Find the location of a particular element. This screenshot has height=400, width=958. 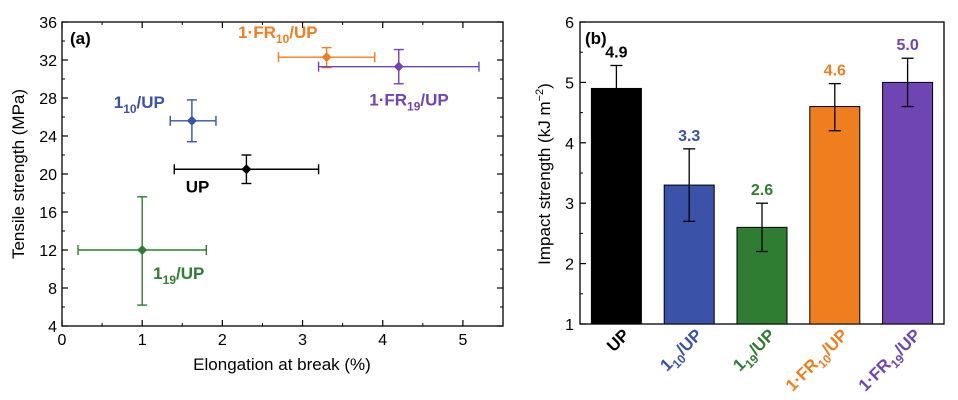

y-tick-label: 6 is located at coordinates (569, 23).